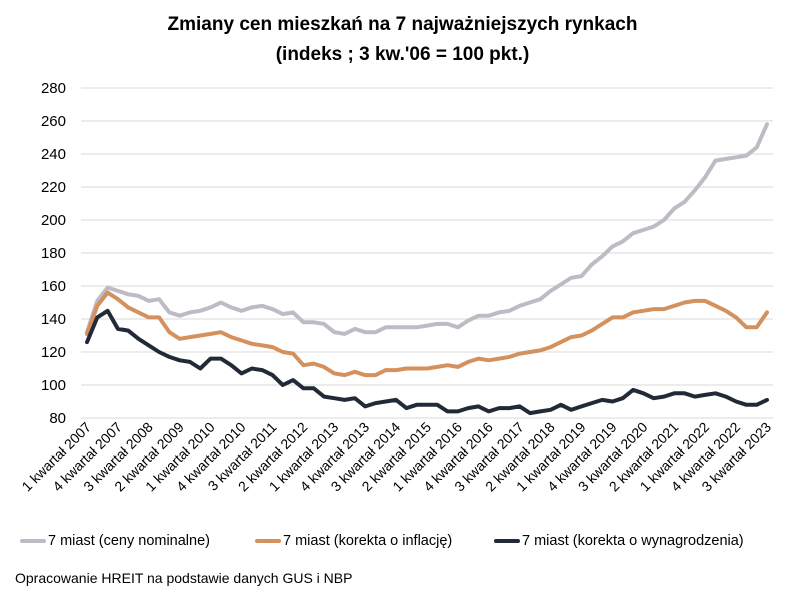 The image size is (805, 594). I want to click on legend-item-wages: 7 miast (korekta o wynagrodzenia), so click(619, 541).